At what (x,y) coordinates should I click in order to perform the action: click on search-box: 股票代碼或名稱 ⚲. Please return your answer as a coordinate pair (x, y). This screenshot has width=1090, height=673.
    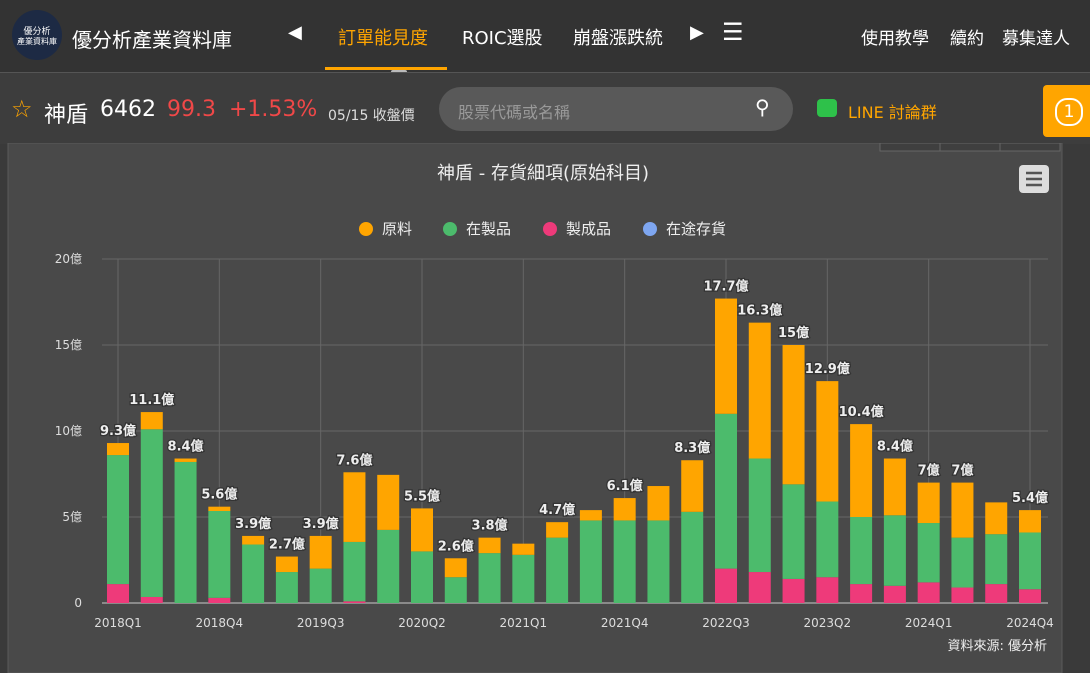
    Looking at the image, I should click on (616, 109).